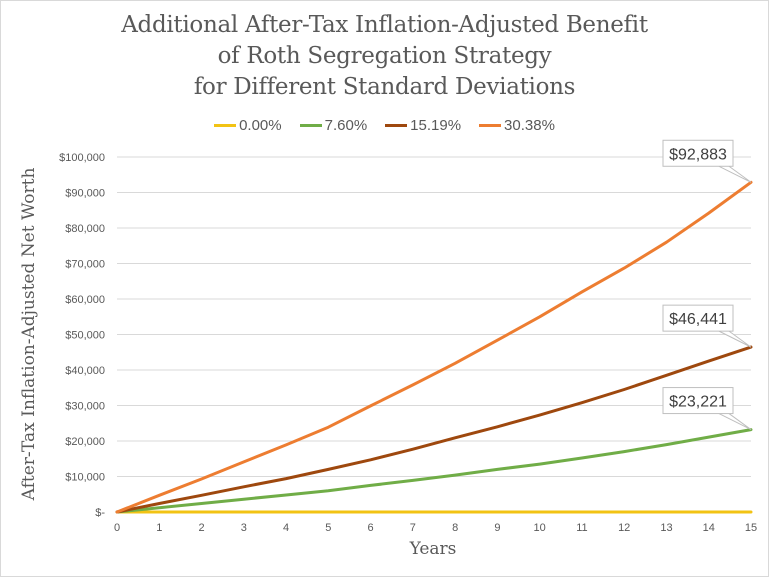 This screenshot has height=577, width=769. I want to click on legend-label-2: 15.19%, so click(436, 125).